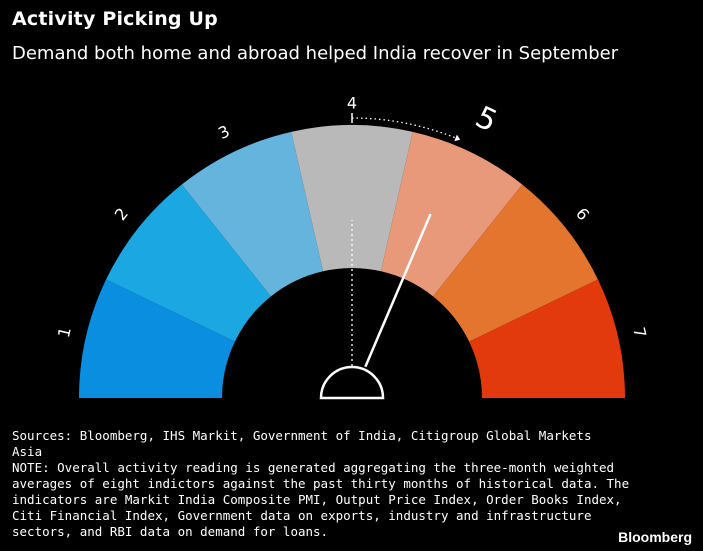  Describe the element at coordinates (64, 332) in the screenshot. I see `gauge-label-1: 1` at that location.